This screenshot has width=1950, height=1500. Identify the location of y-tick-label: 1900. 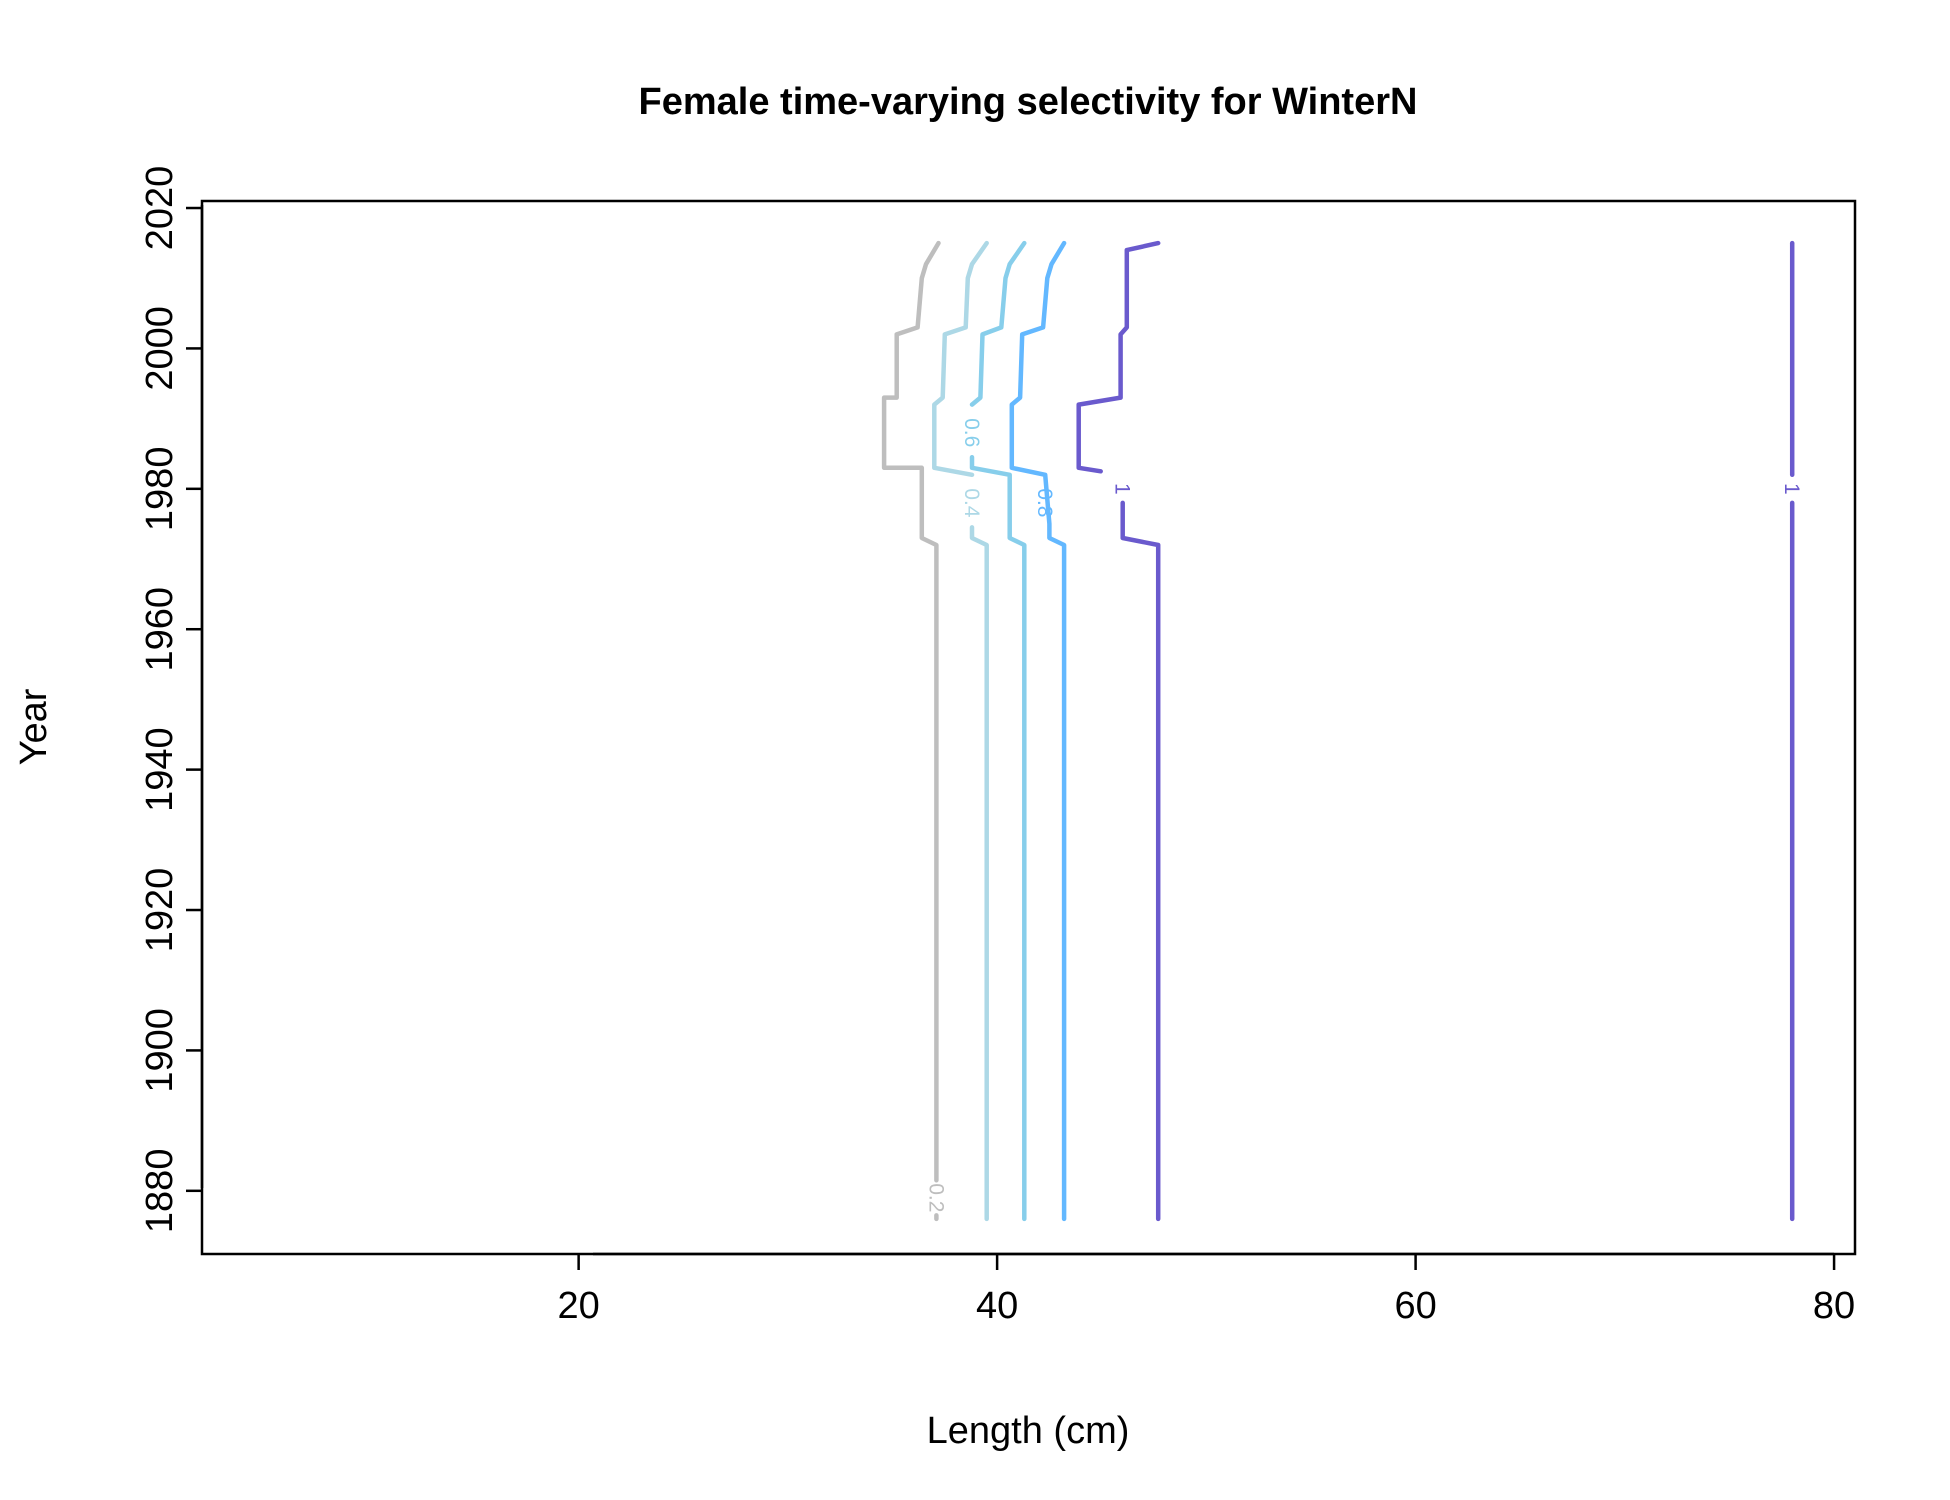
(160, 1050).